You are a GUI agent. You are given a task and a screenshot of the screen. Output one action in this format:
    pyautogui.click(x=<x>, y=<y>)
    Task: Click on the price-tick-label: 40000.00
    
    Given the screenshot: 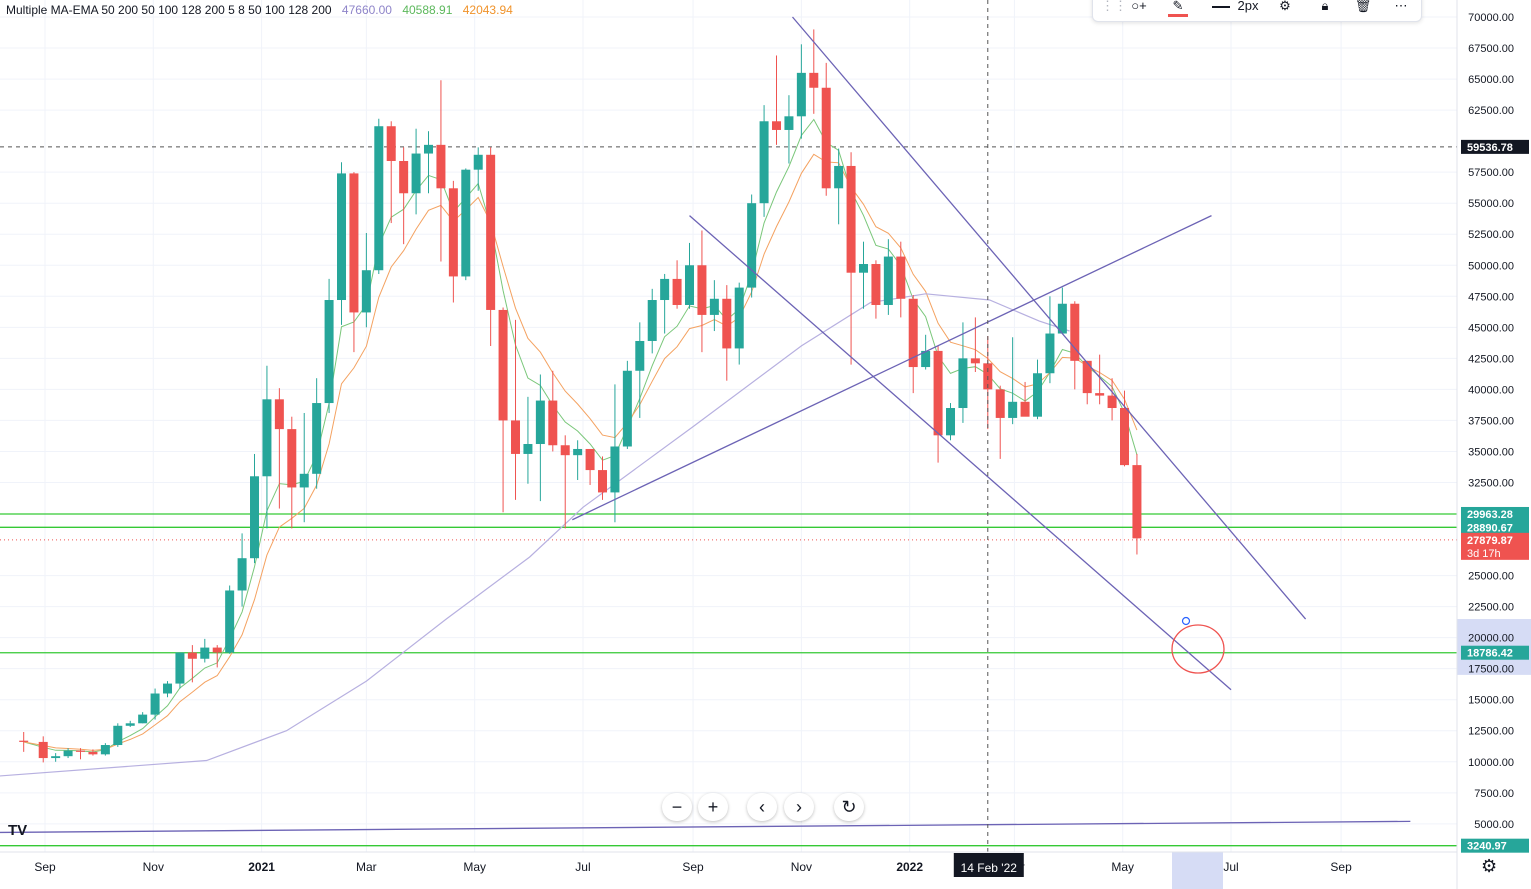 What is the action you would take?
    pyautogui.click(x=1491, y=390)
    